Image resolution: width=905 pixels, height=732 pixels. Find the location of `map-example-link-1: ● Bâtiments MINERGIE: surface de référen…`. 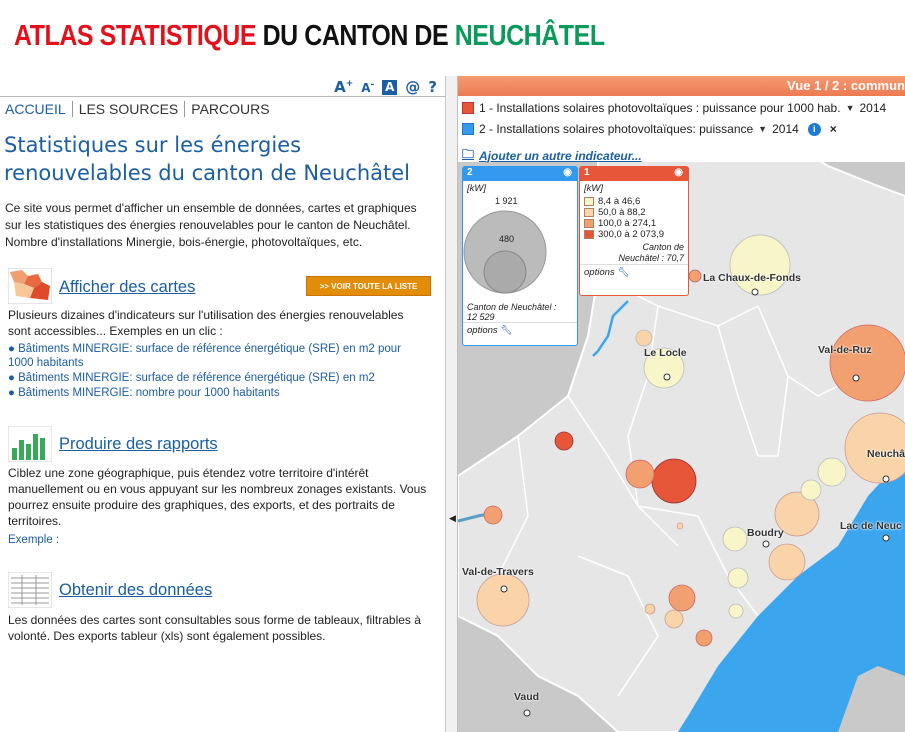

map-example-link-1: ● Bâtiments MINERGIE: surface de référen… is located at coordinates (205, 356).